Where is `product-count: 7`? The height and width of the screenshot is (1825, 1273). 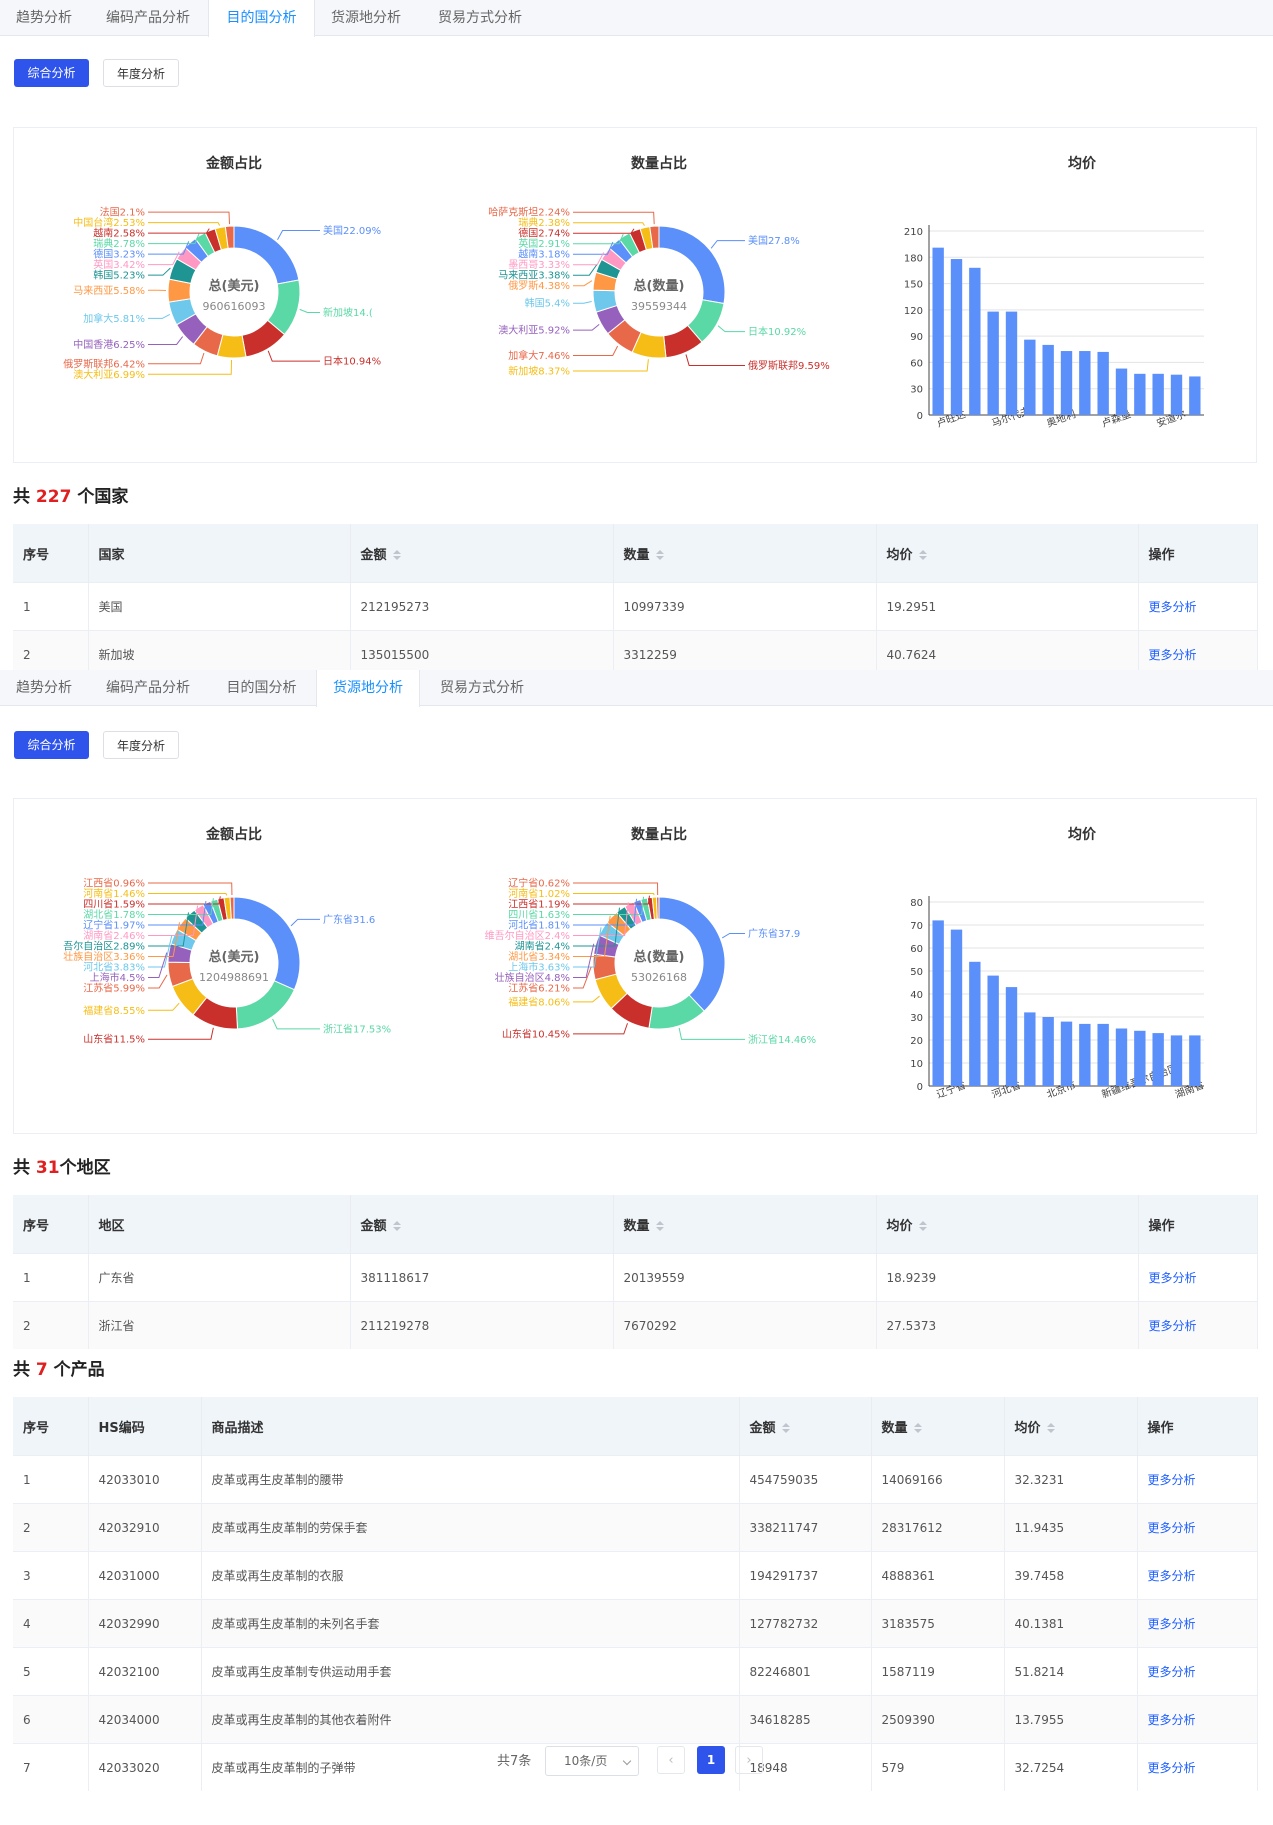 product-count: 7 is located at coordinates (41, 1370).